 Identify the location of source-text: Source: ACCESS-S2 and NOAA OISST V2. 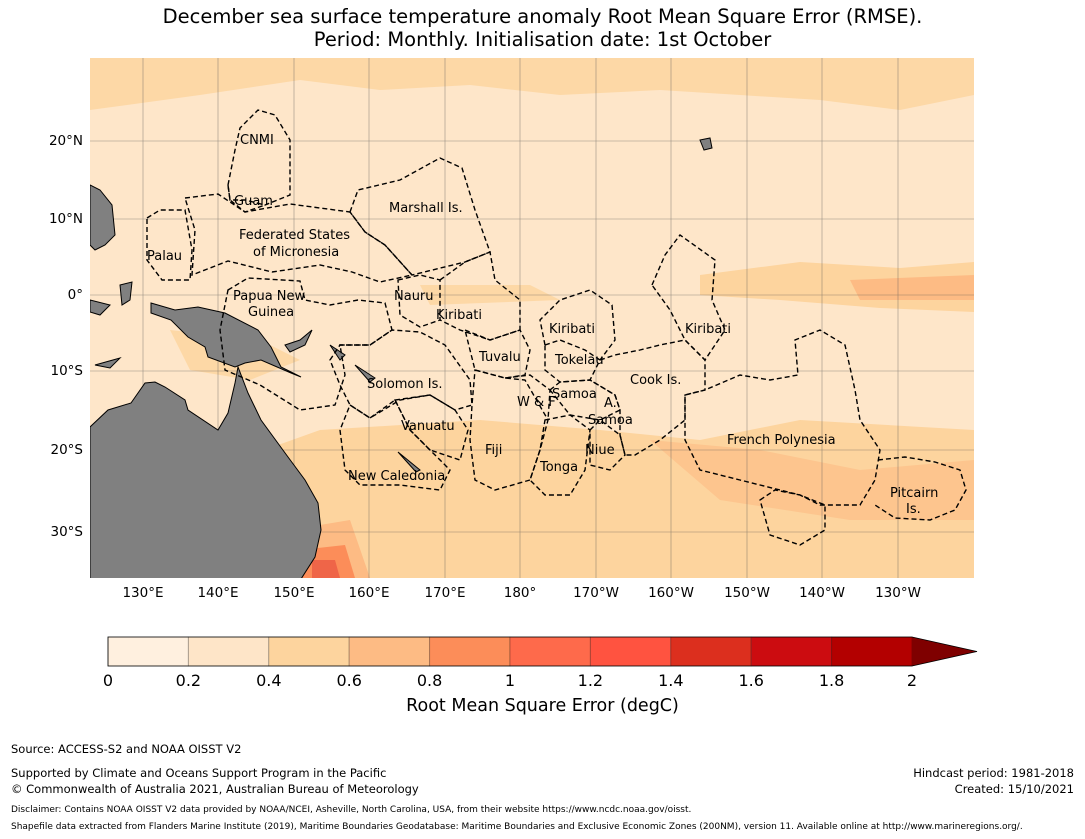
(126, 749).